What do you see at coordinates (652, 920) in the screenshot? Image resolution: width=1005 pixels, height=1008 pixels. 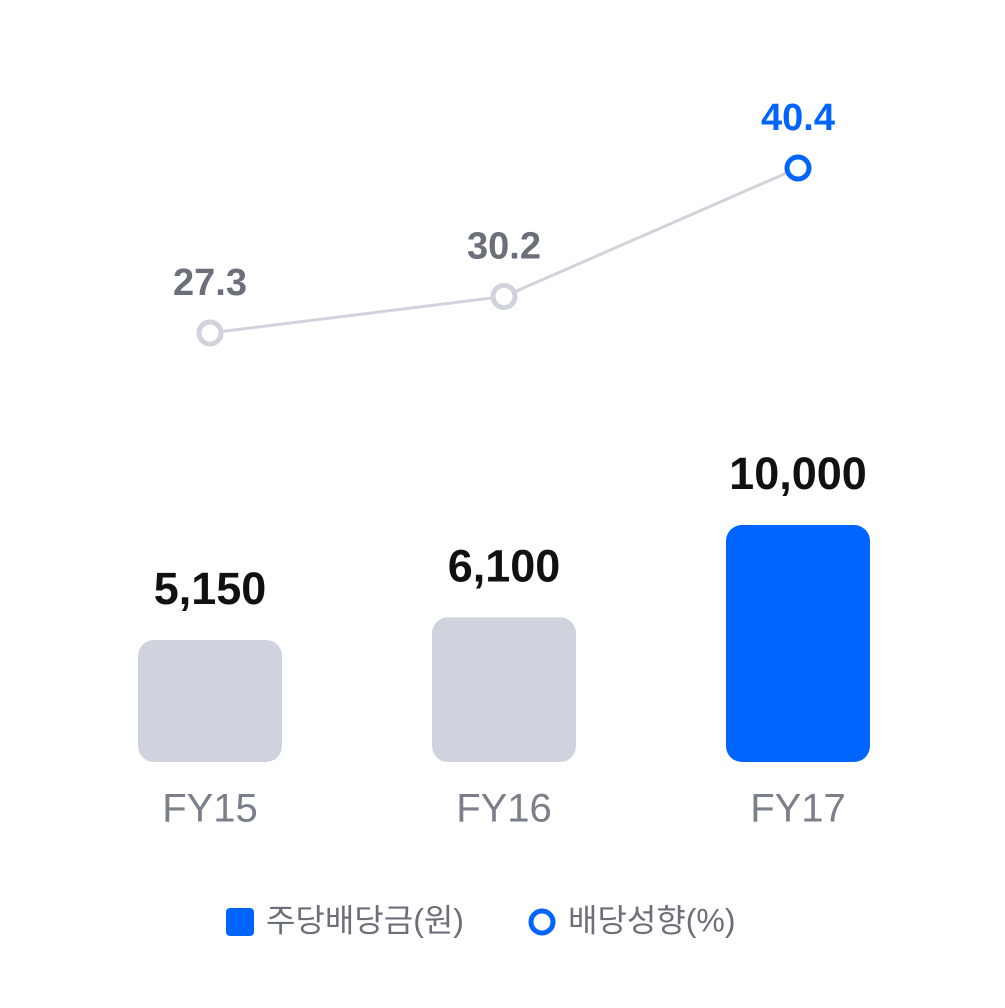 I see `legend-label: 배당성향(%)` at bounding box center [652, 920].